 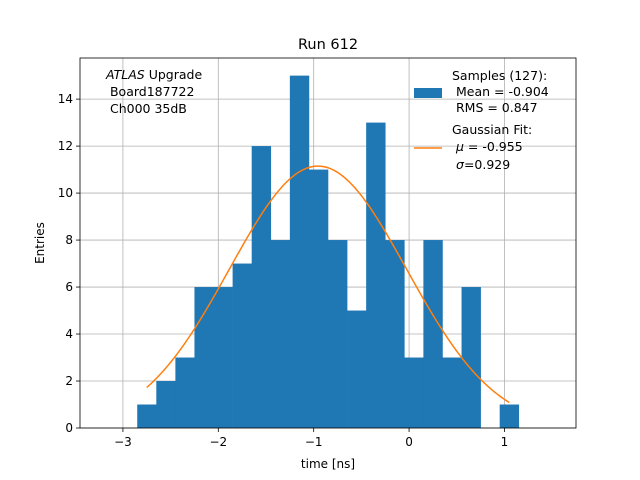 What do you see at coordinates (65, 99) in the screenshot?
I see `y-tick-label: 14` at bounding box center [65, 99].